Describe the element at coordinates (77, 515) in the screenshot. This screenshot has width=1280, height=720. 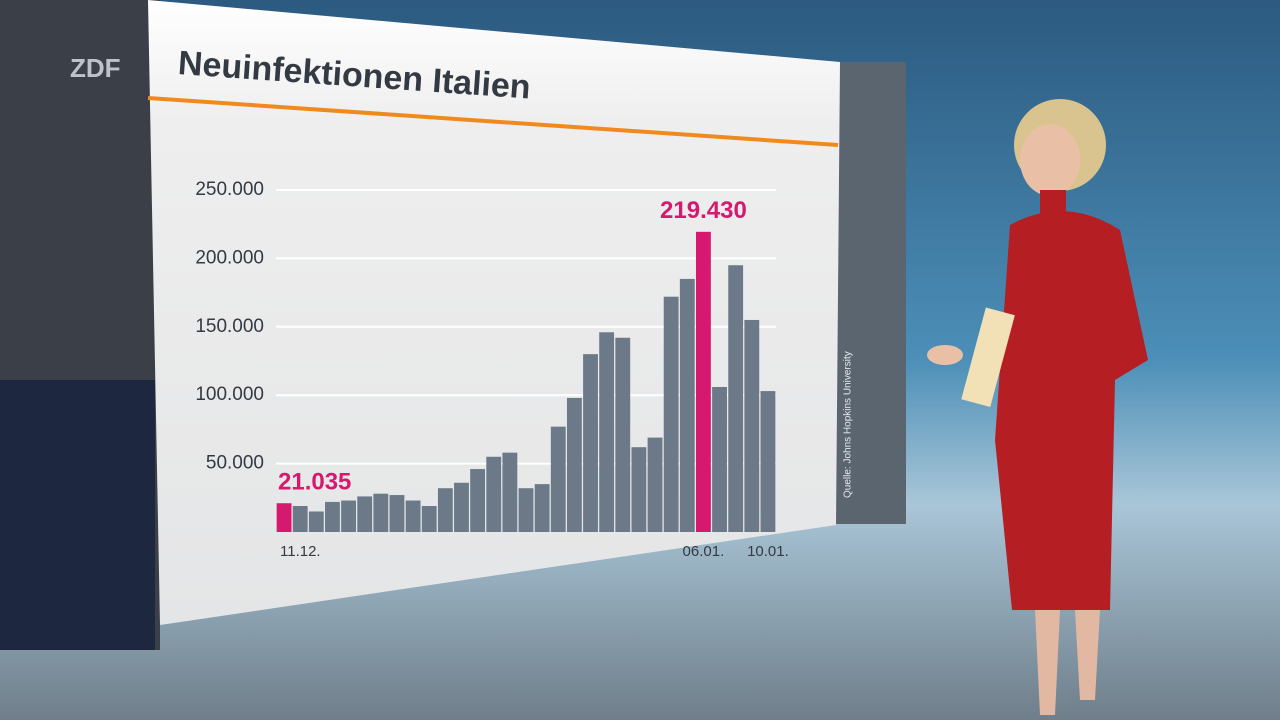
I see `photo-people` at that location.